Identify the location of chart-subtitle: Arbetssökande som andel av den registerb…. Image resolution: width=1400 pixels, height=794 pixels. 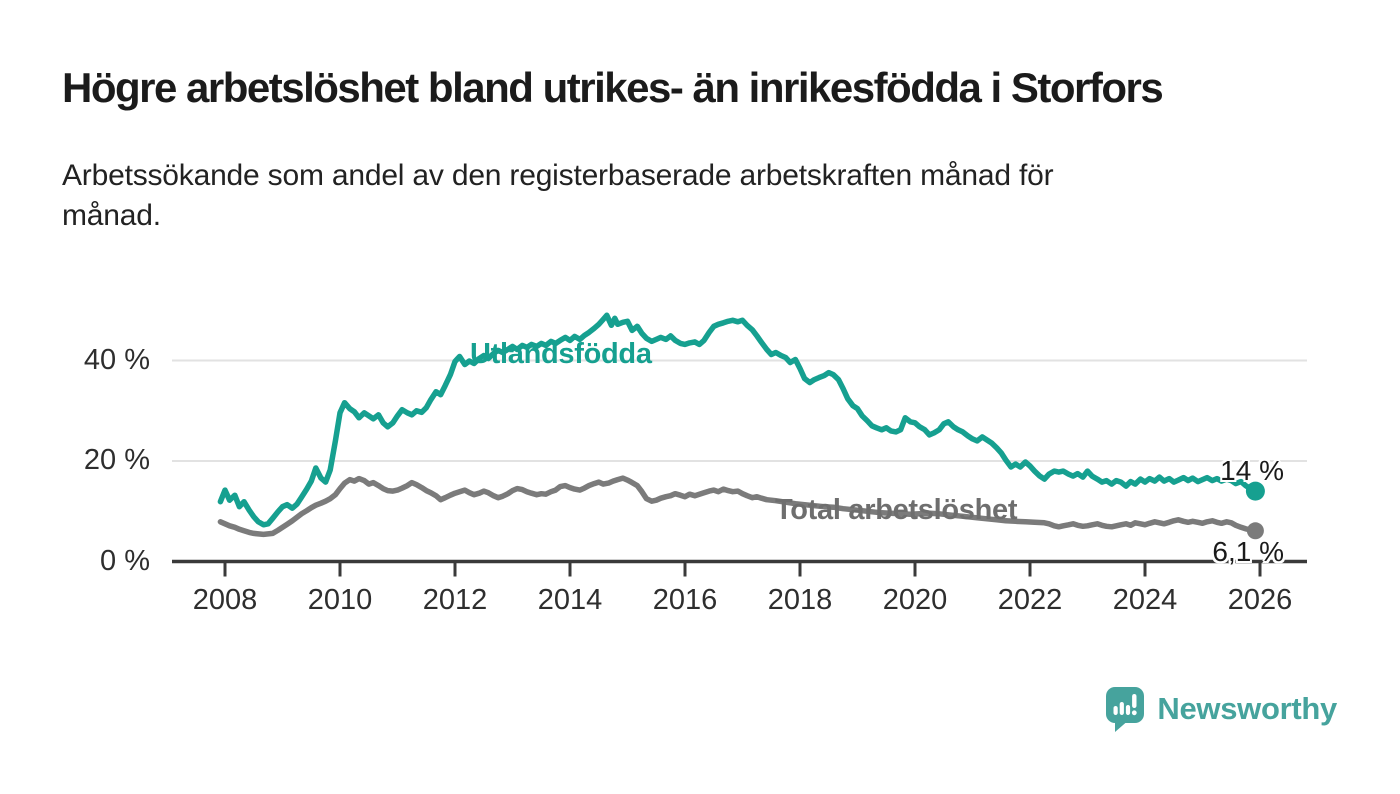
(662, 196).